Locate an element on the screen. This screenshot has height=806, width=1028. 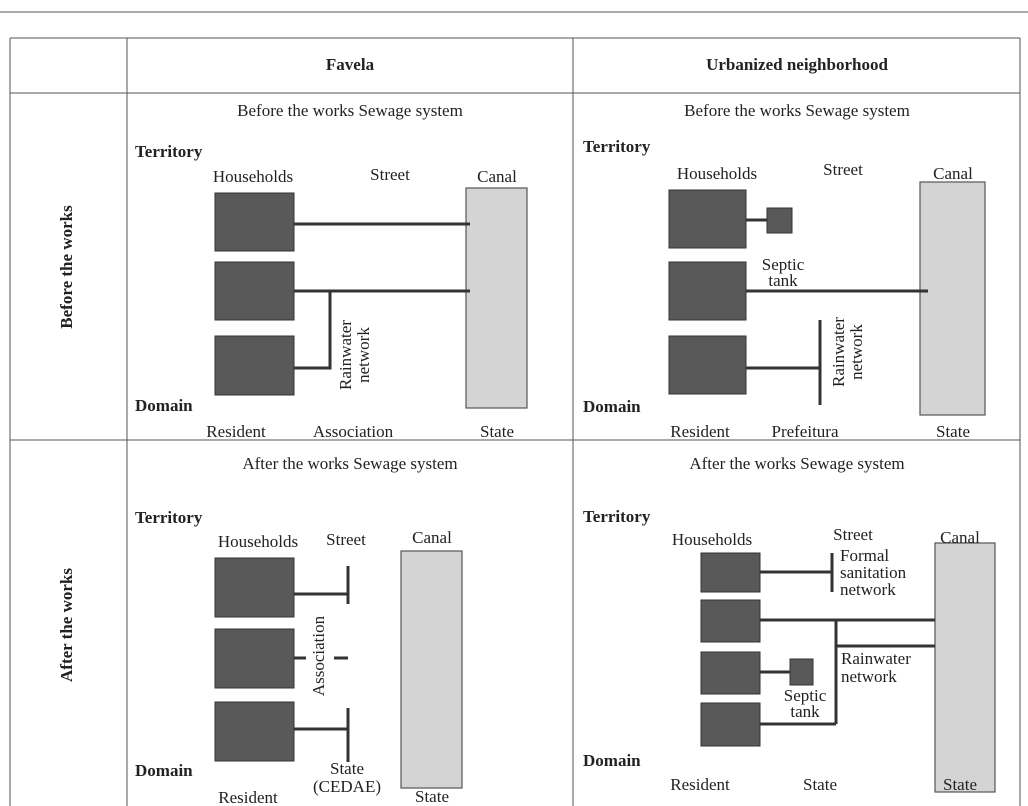
label: Prefeitura is located at coordinates (804, 431).